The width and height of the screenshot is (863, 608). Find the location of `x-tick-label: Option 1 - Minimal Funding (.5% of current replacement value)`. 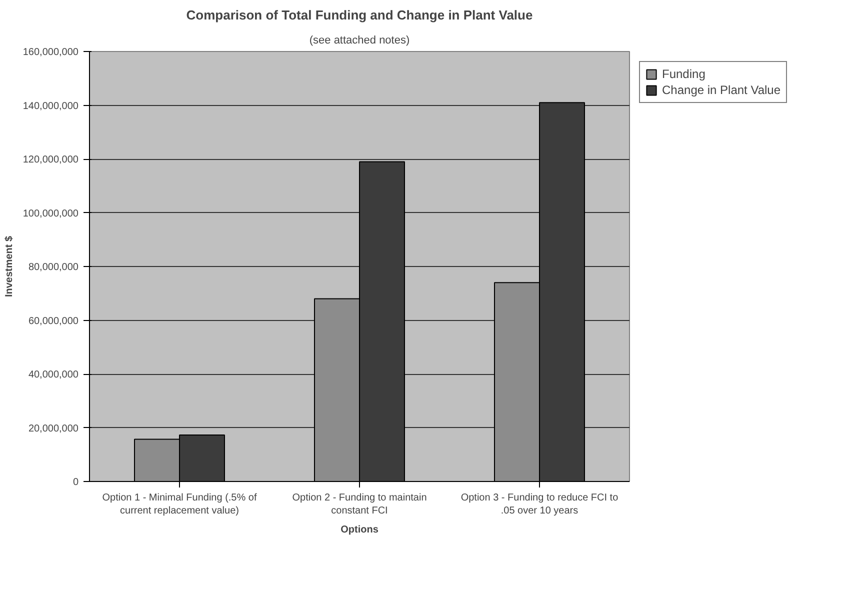

x-tick-label: Option 1 - Minimal Funding (.5% of current replacement value) is located at coordinates (179, 504).